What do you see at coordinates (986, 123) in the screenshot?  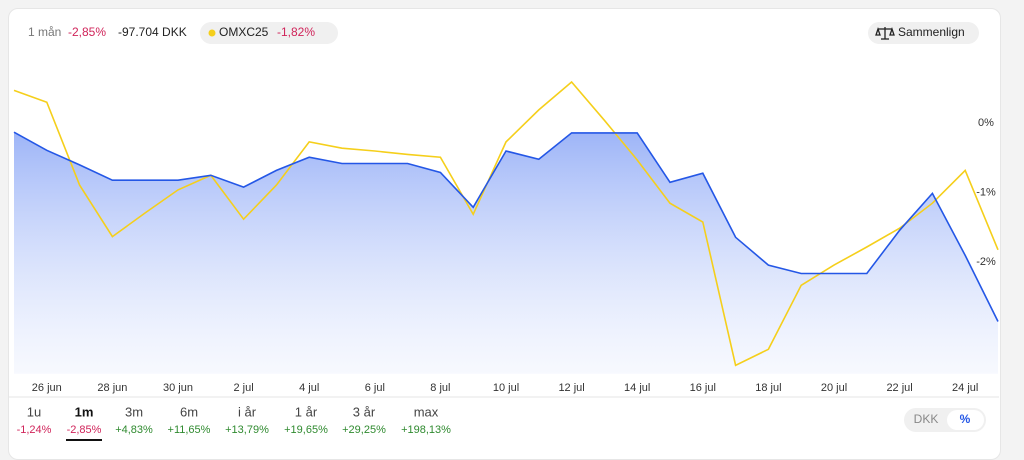 I see `y-tick-label: 0%` at bounding box center [986, 123].